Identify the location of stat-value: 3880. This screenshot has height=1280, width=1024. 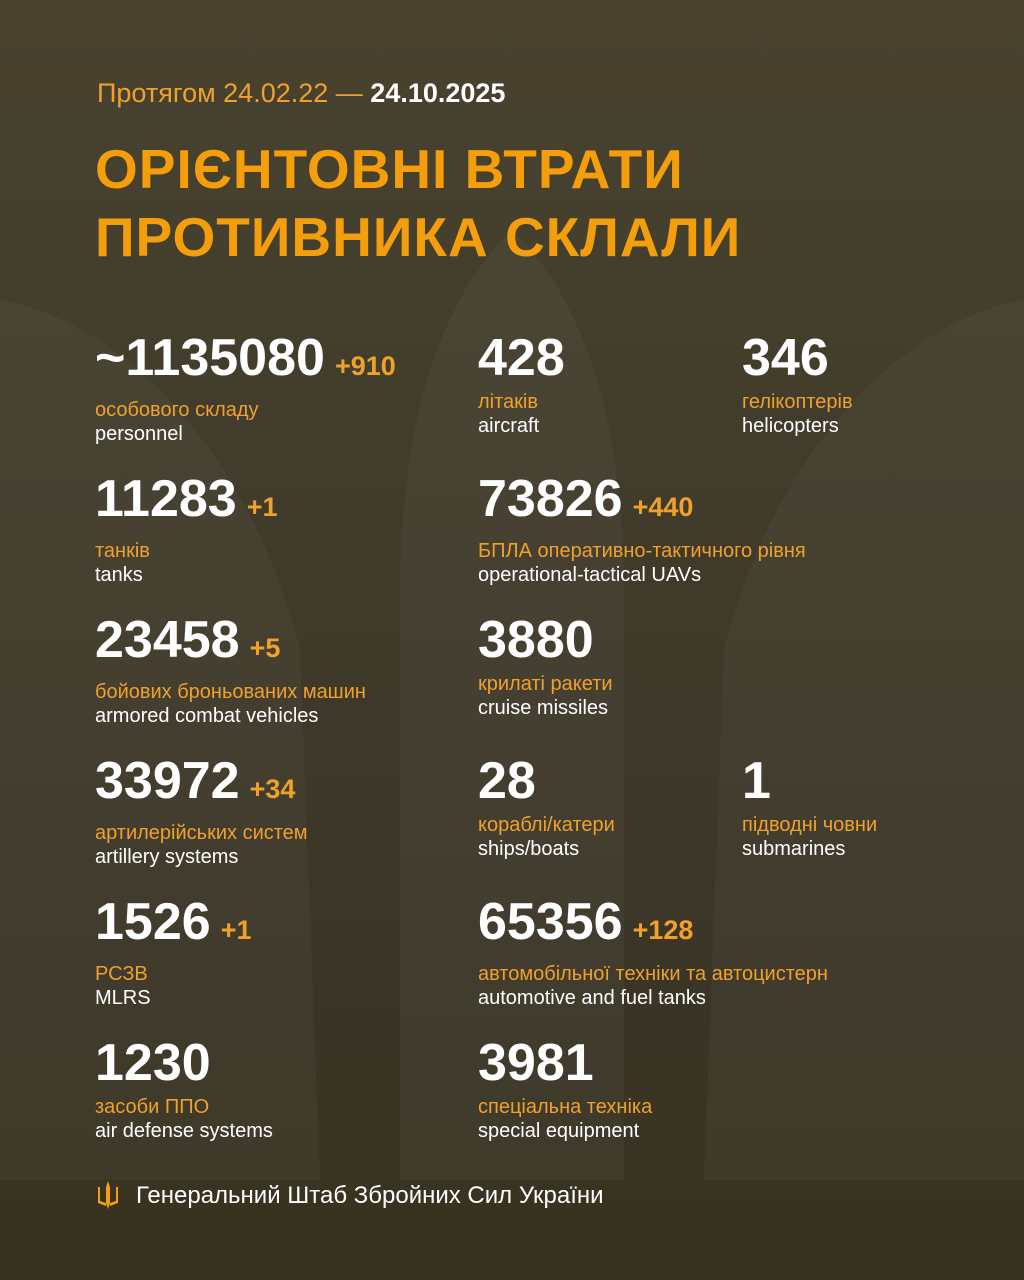
(536, 640).